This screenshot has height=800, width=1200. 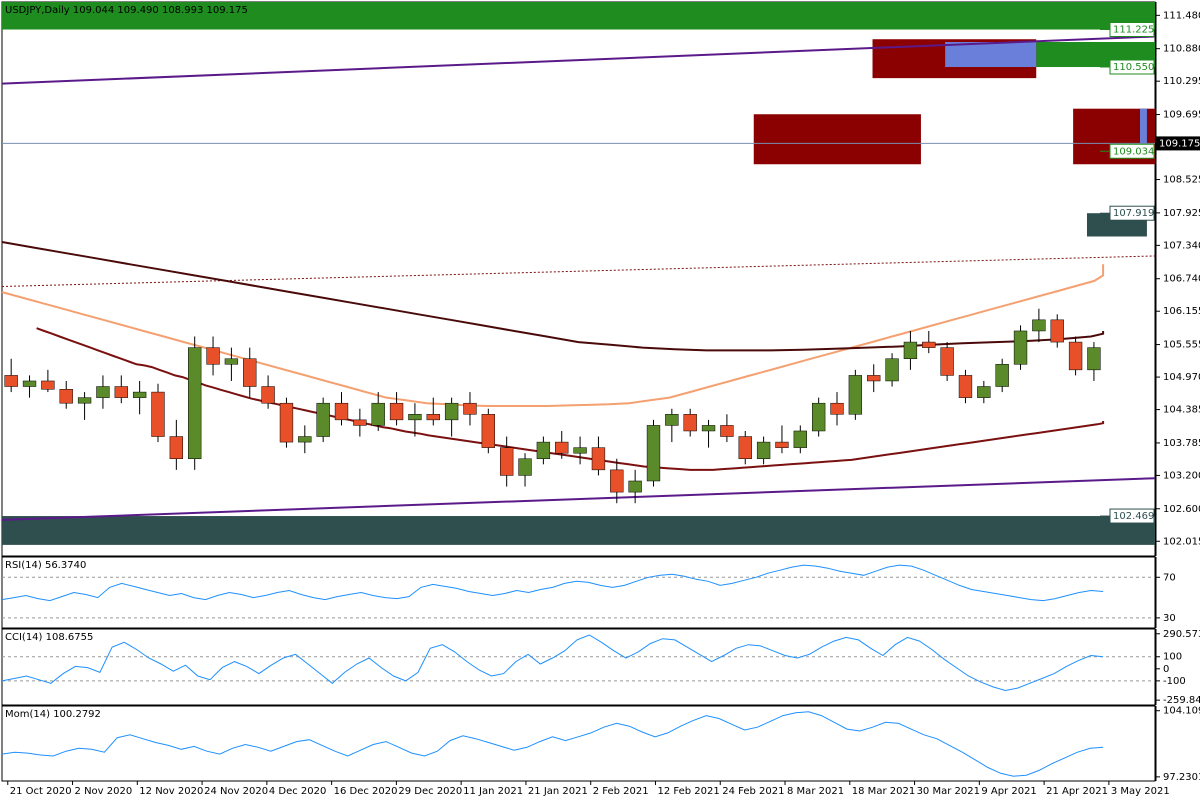 What do you see at coordinates (1181, 213) in the screenshot?
I see `price-y-tick-label: 107.925` at bounding box center [1181, 213].